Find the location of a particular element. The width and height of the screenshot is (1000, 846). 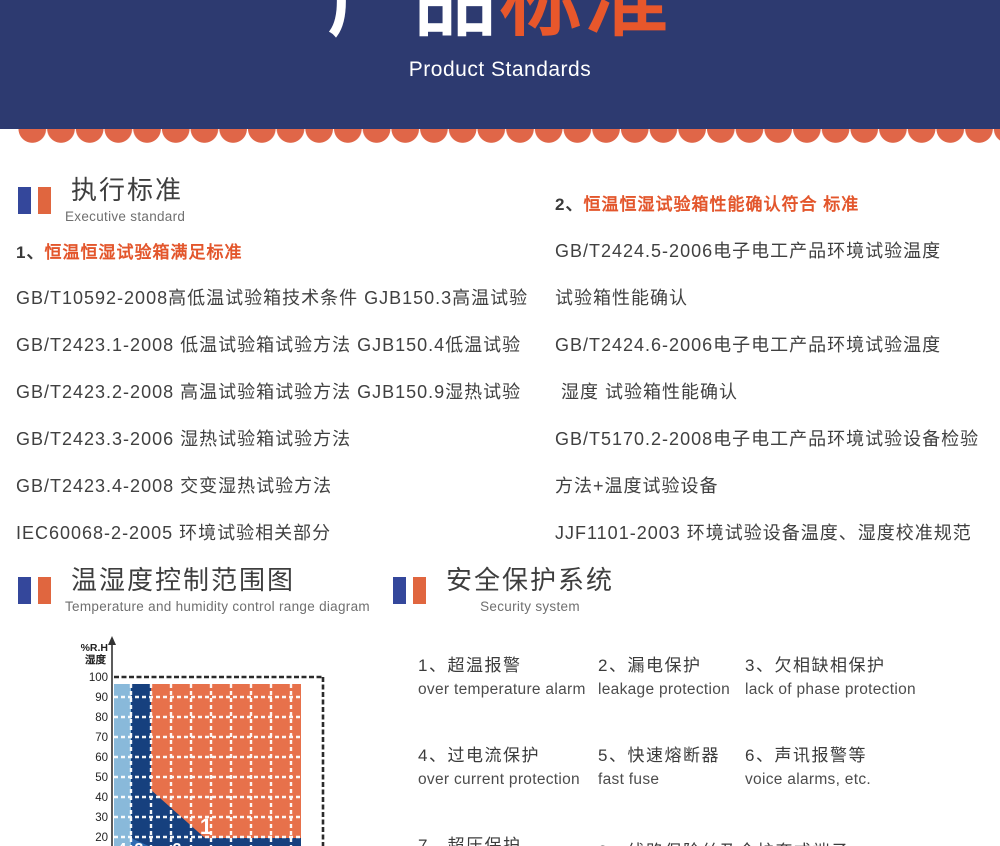

page-title: 产品标准 is located at coordinates (500, 21).